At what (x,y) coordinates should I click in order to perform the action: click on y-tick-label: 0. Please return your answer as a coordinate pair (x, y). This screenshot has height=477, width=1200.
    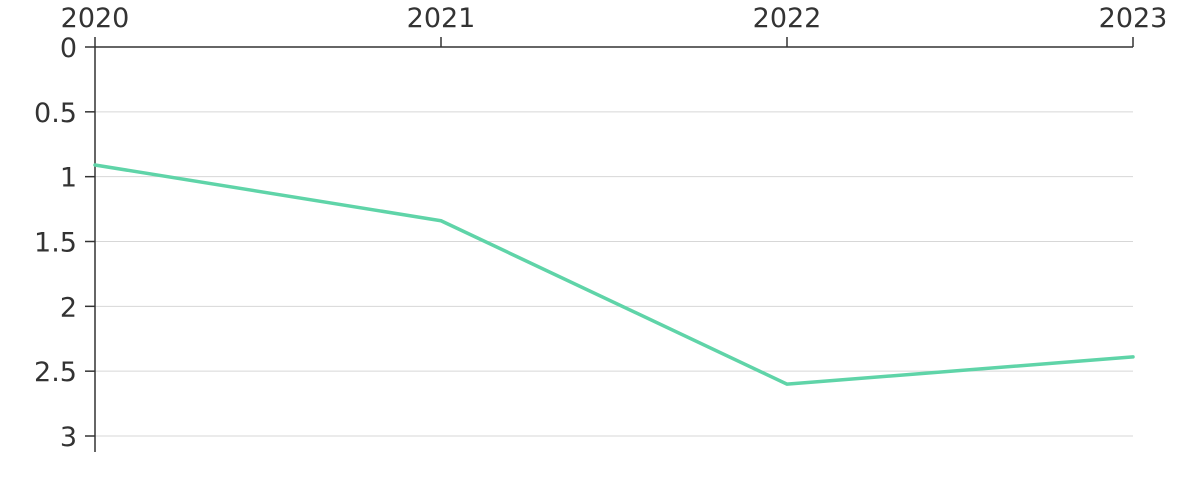
    Looking at the image, I should click on (68, 48).